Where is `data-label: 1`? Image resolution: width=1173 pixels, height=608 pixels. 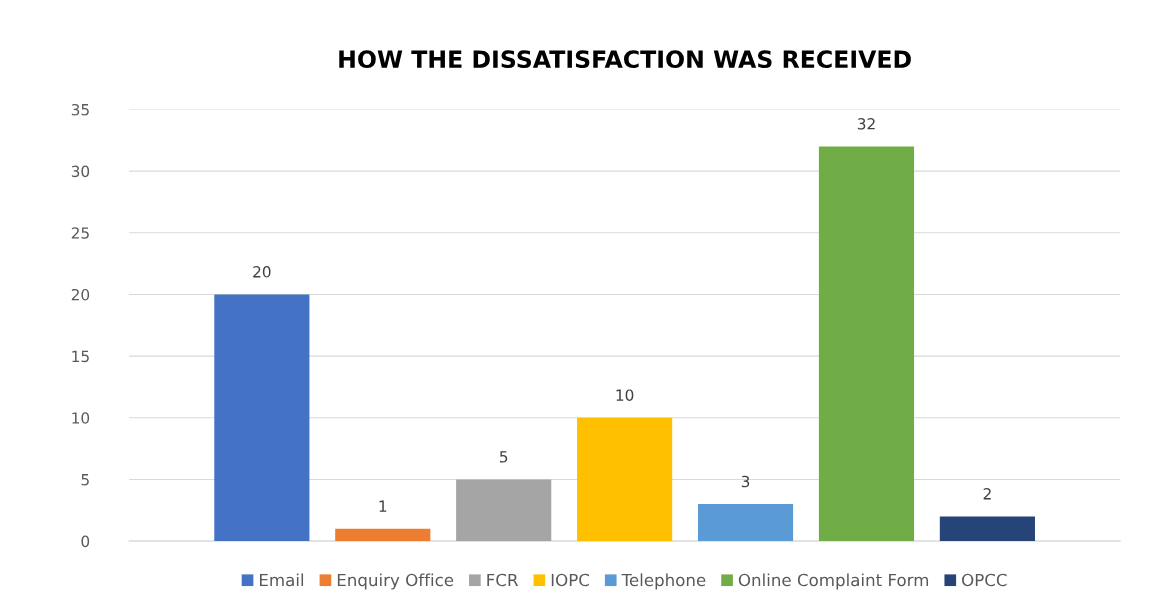 data-label: 1 is located at coordinates (383, 506).